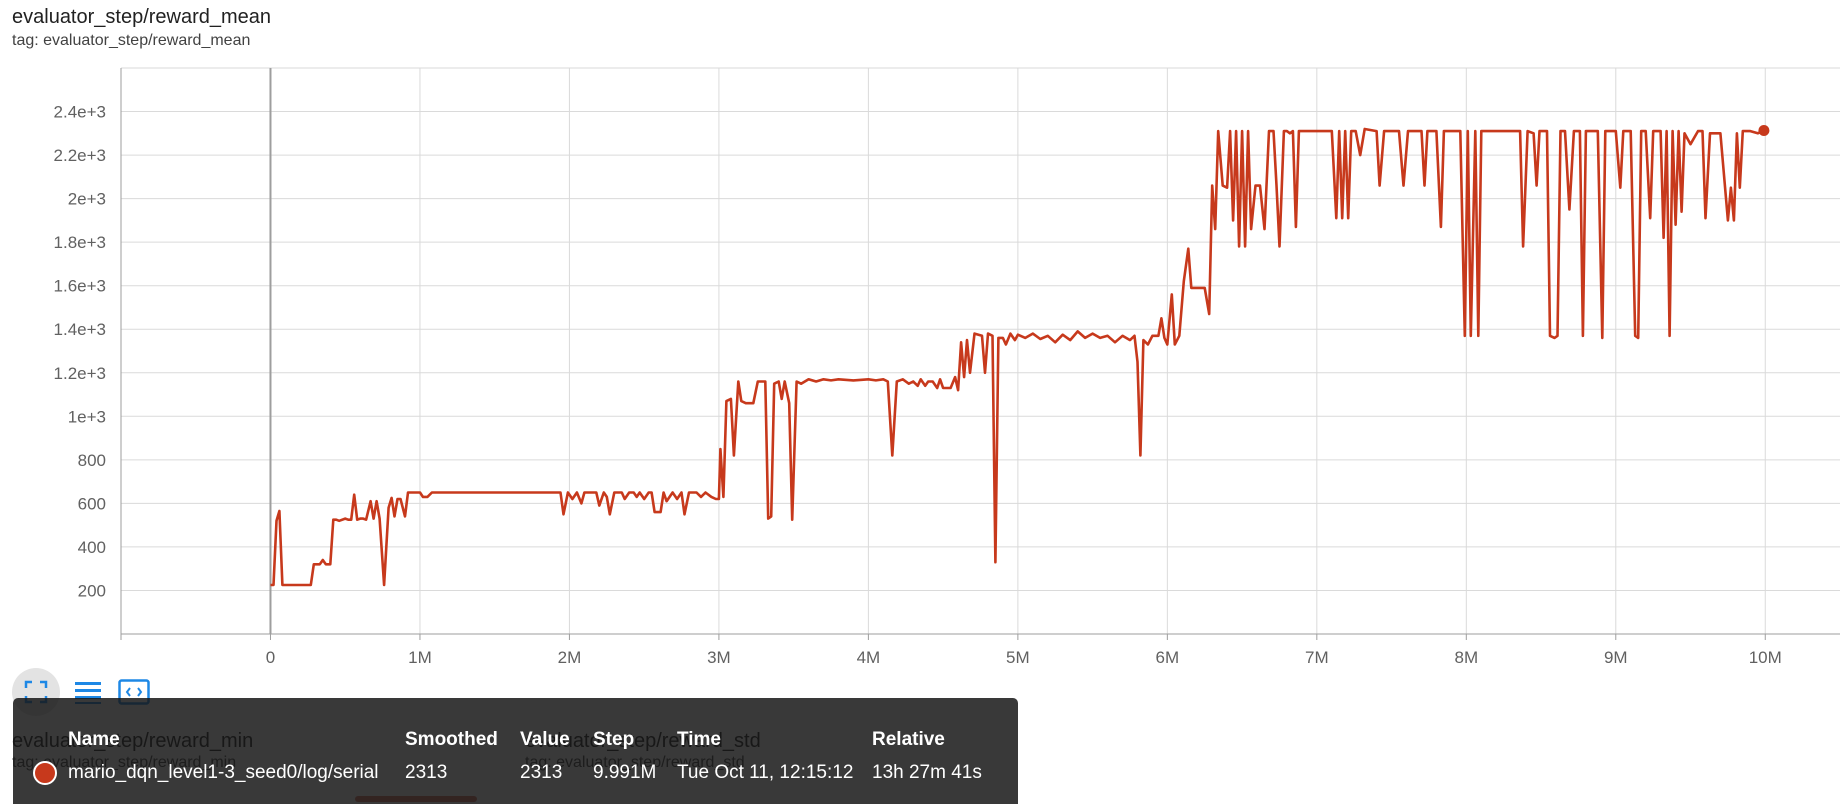  What do you see at coordinates (1765, 657) in the screenshot?
I see `x-tick-label: 10M` at bounding box center [1765, 657].